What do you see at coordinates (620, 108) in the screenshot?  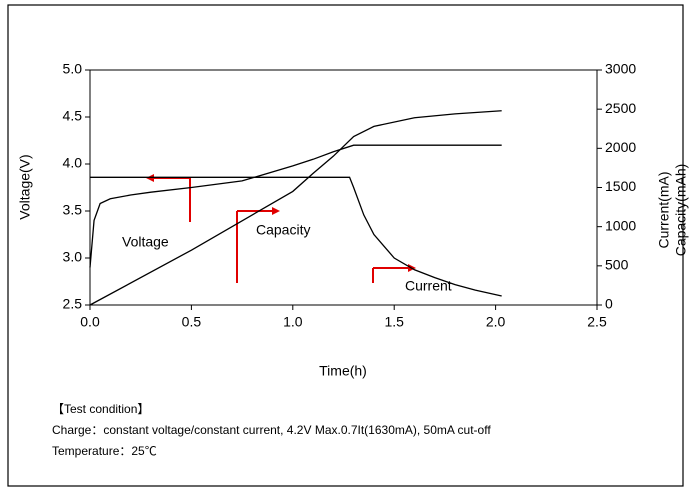 I see `y2-tick-label: 2500` at bounding box center [620, 108].